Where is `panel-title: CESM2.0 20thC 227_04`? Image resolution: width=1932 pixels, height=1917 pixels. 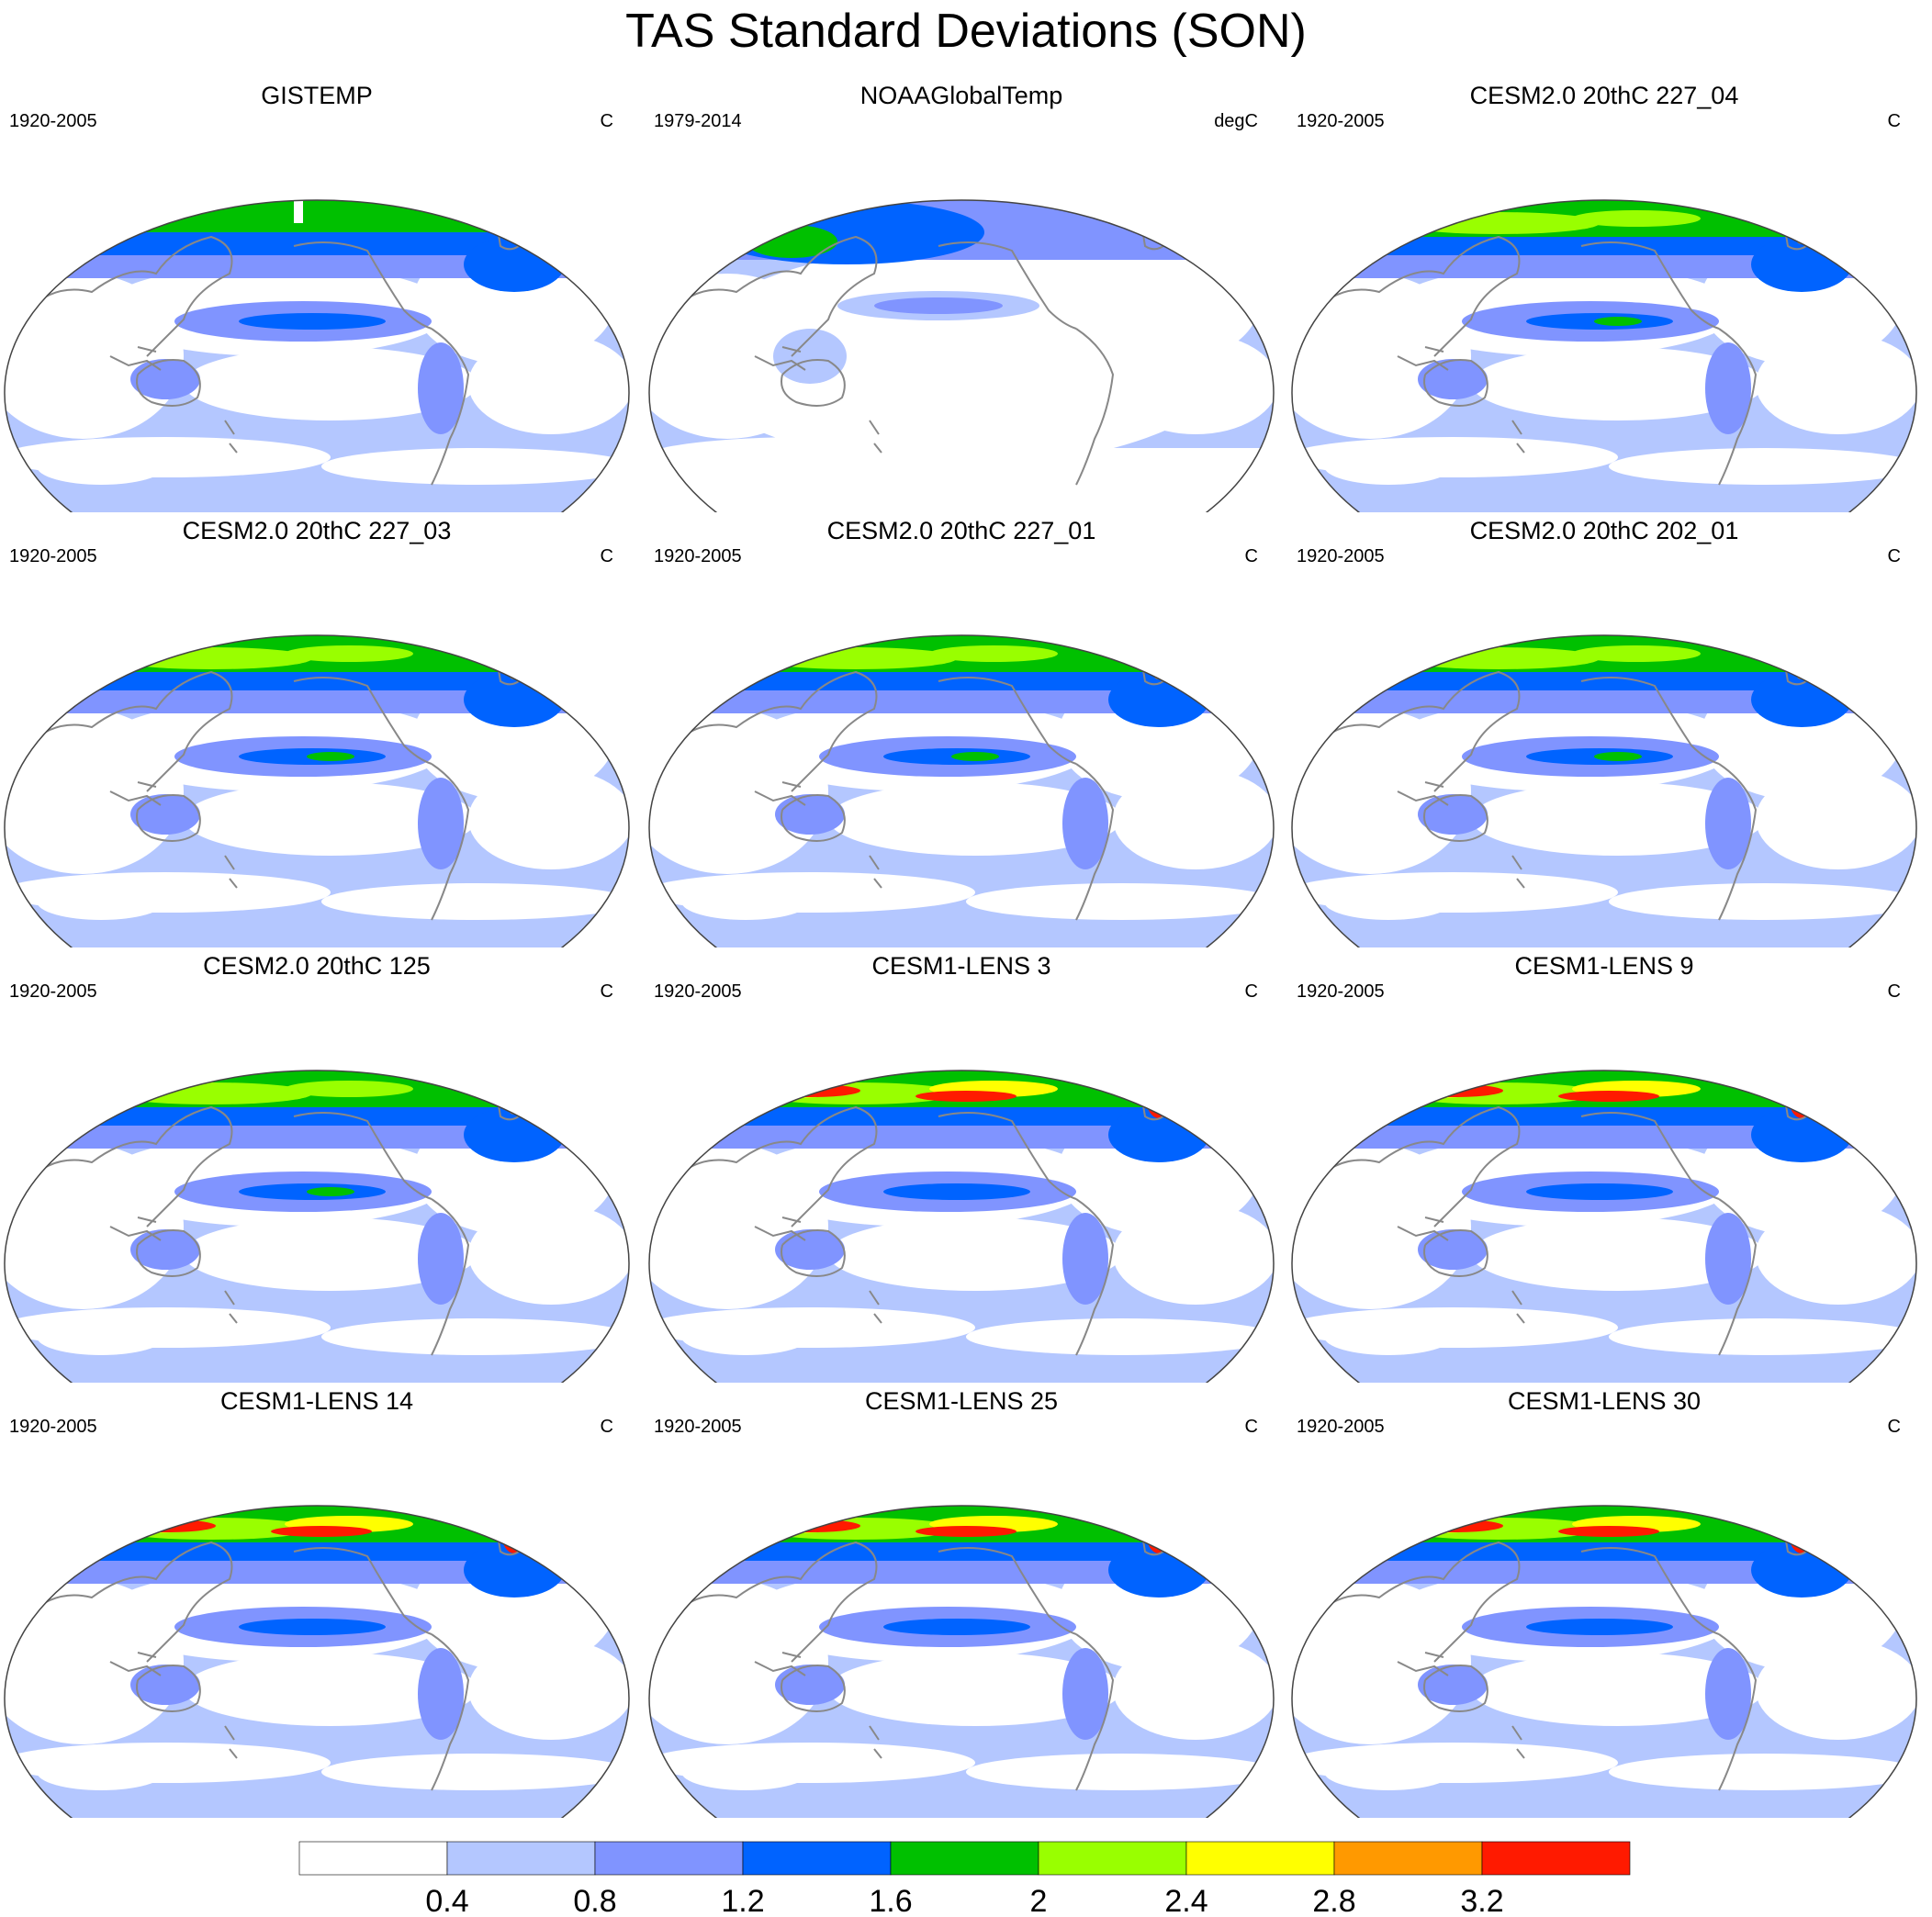 panel-title: CESM2.0 20thC 227_04 is located at coordinates (1604, 95).